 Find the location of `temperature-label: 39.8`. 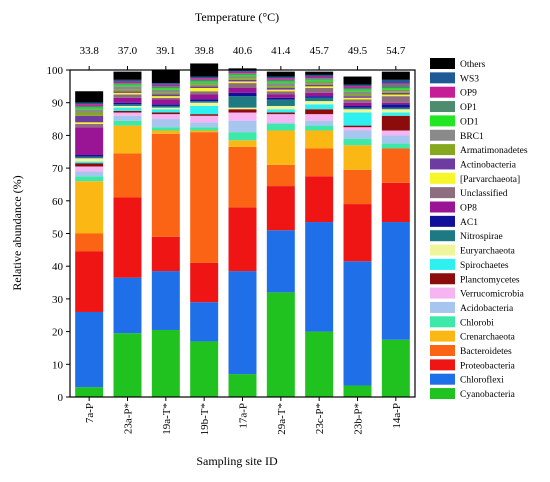

temperature-label: 39.8 is located at coordinates (205, 51).